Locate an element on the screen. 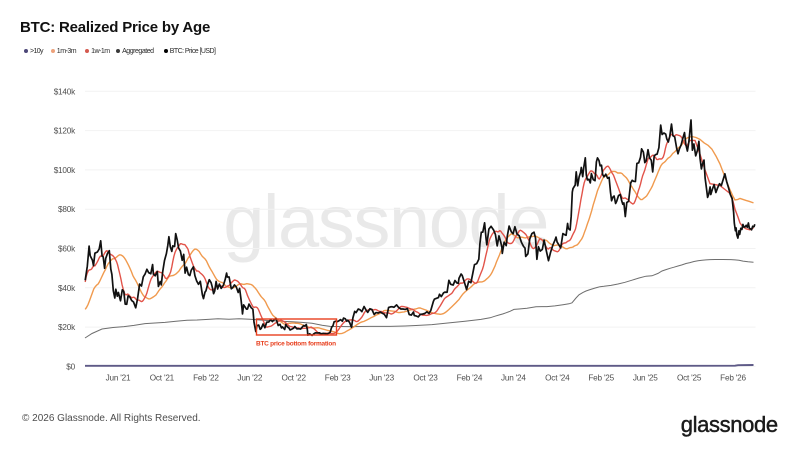 This screenshot has width=800, height=450. svg-text: Oct '22 is located at coordinates (294, 378).